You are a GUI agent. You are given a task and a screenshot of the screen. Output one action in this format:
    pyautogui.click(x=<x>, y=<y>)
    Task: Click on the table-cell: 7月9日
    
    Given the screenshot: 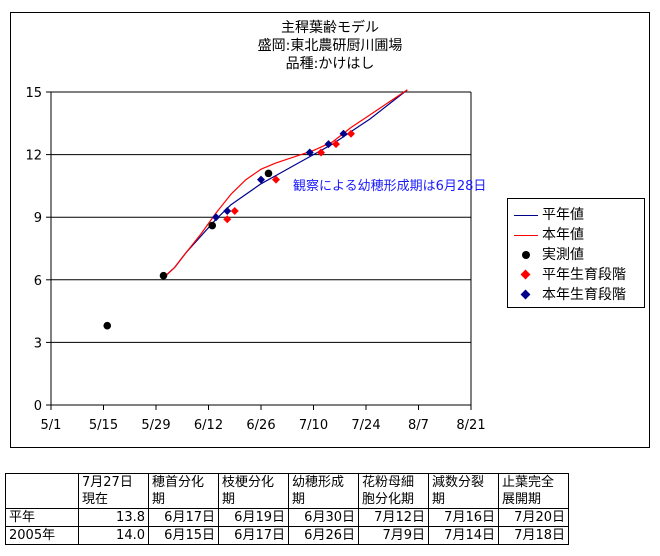 What is the action you would take?
    pyautogui.click(x=393, y=535)
    